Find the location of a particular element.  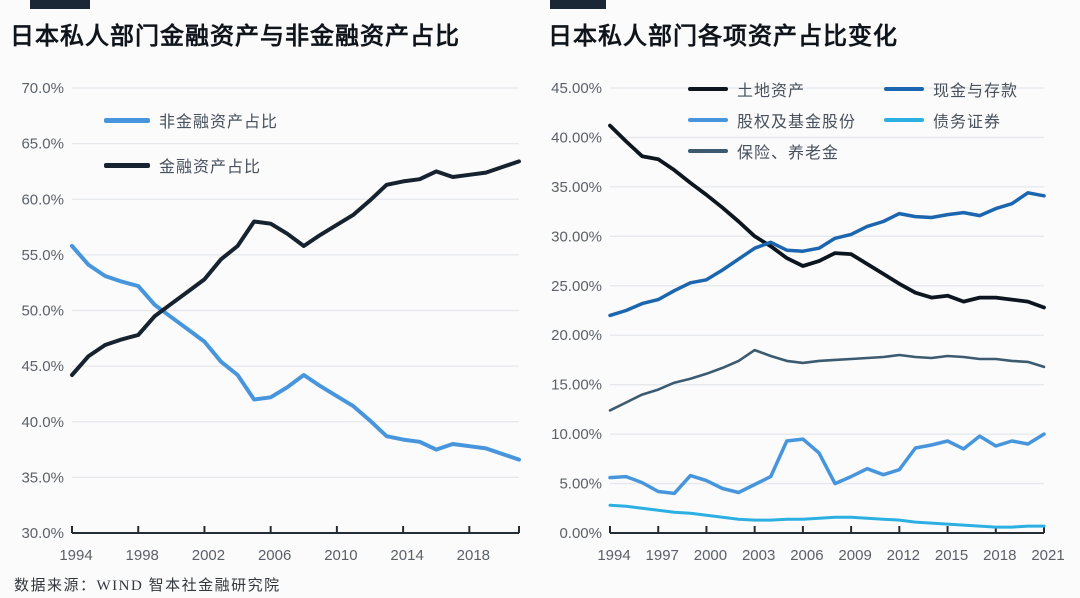

debt-securities-line-swatch is located at coordinates (904, 120).